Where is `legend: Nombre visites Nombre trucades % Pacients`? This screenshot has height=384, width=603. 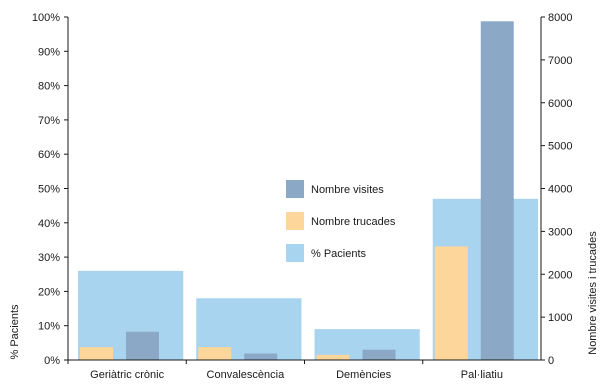
legend: Nombre visites Nombre trucades % Pacients is located at coordinates (341, 221).